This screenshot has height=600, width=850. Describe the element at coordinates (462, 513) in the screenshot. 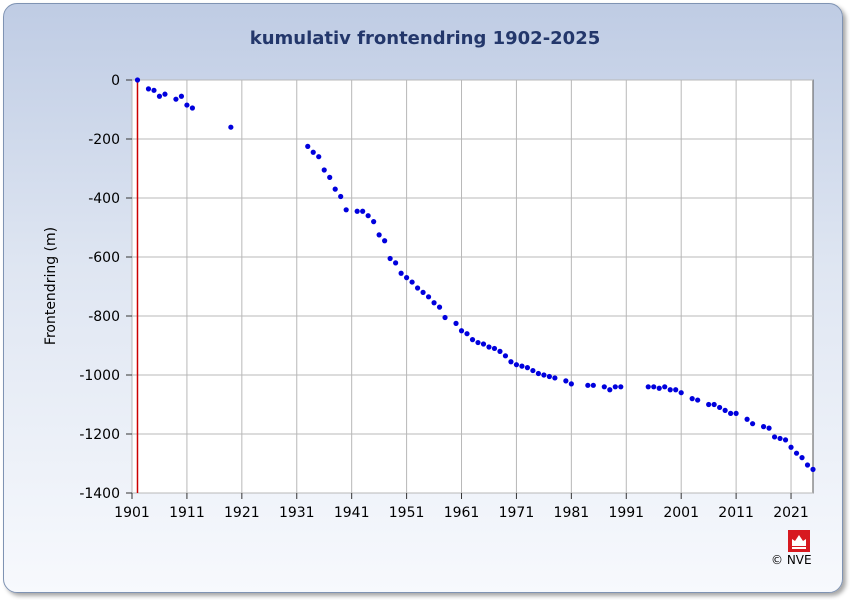

I see `x-tick-label: 1961` at that location.